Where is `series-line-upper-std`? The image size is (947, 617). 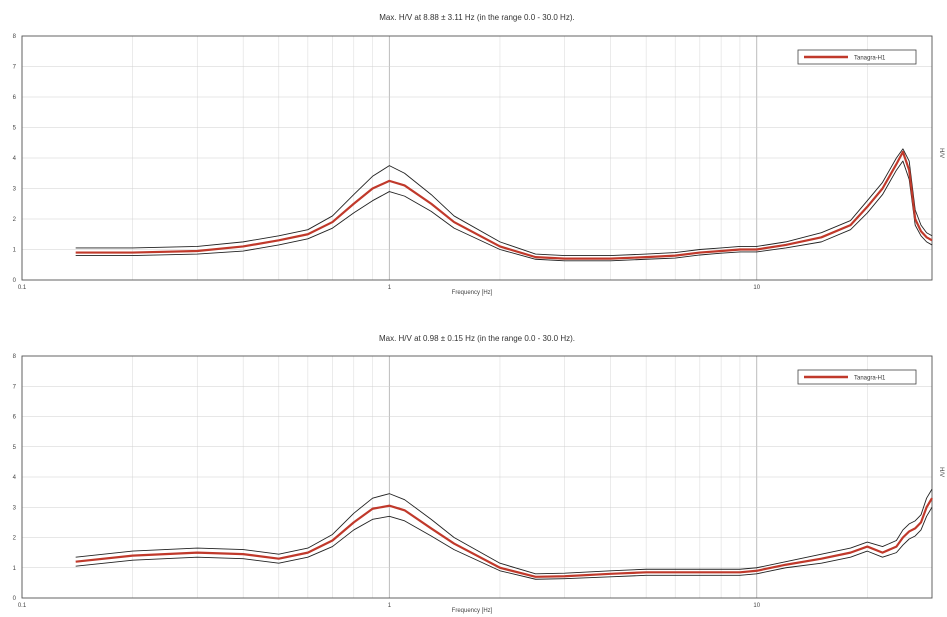
series-line-upper-std is located at coordinates (504, 531).